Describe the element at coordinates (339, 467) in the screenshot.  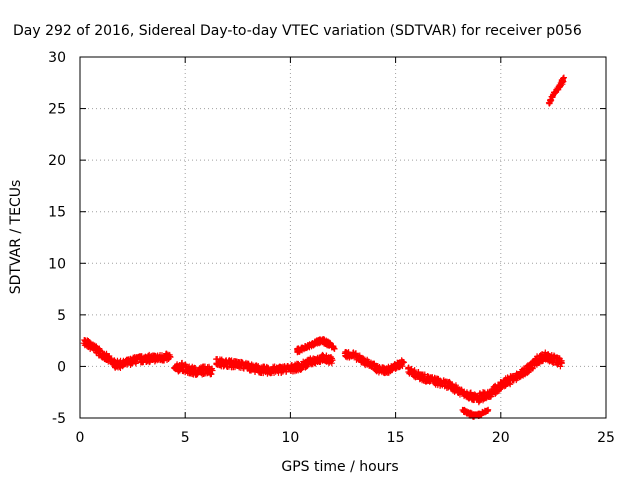
I see `x-axis-label: GPS time / hours` at that location.